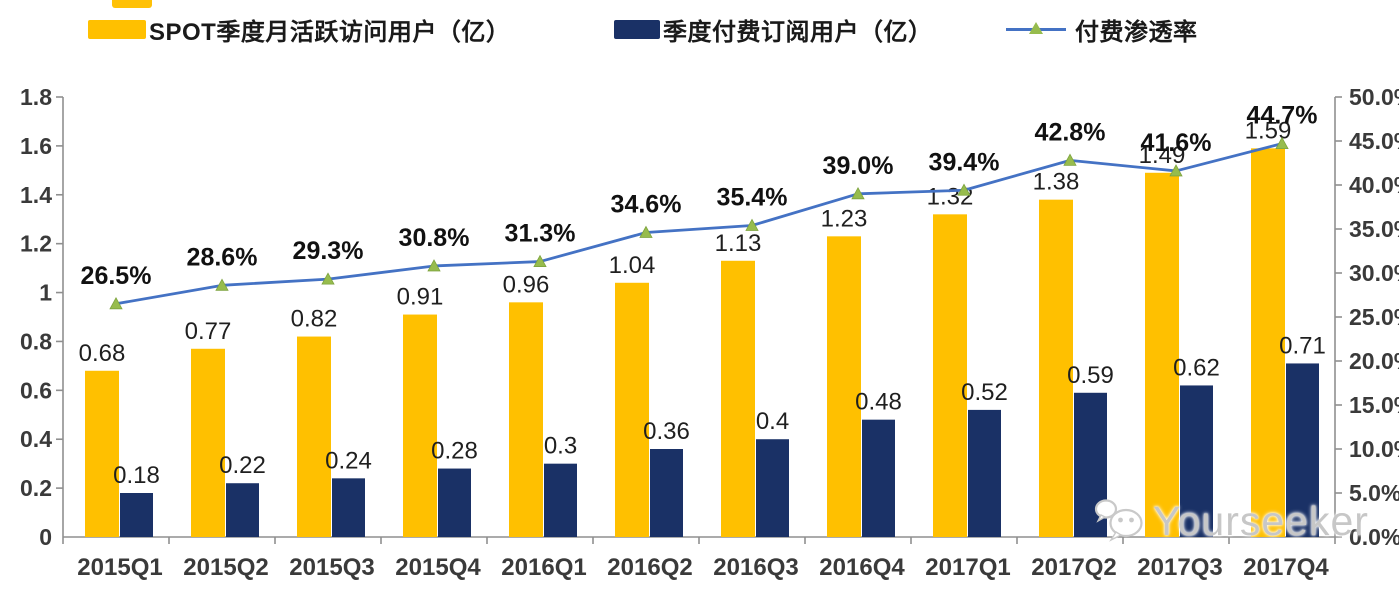 The width and height of the screenshot is (1399, 596). Describe the element at coordinates (1374, 493) in the screenshot. I see `right-tick-label: 5.0%` at that location.